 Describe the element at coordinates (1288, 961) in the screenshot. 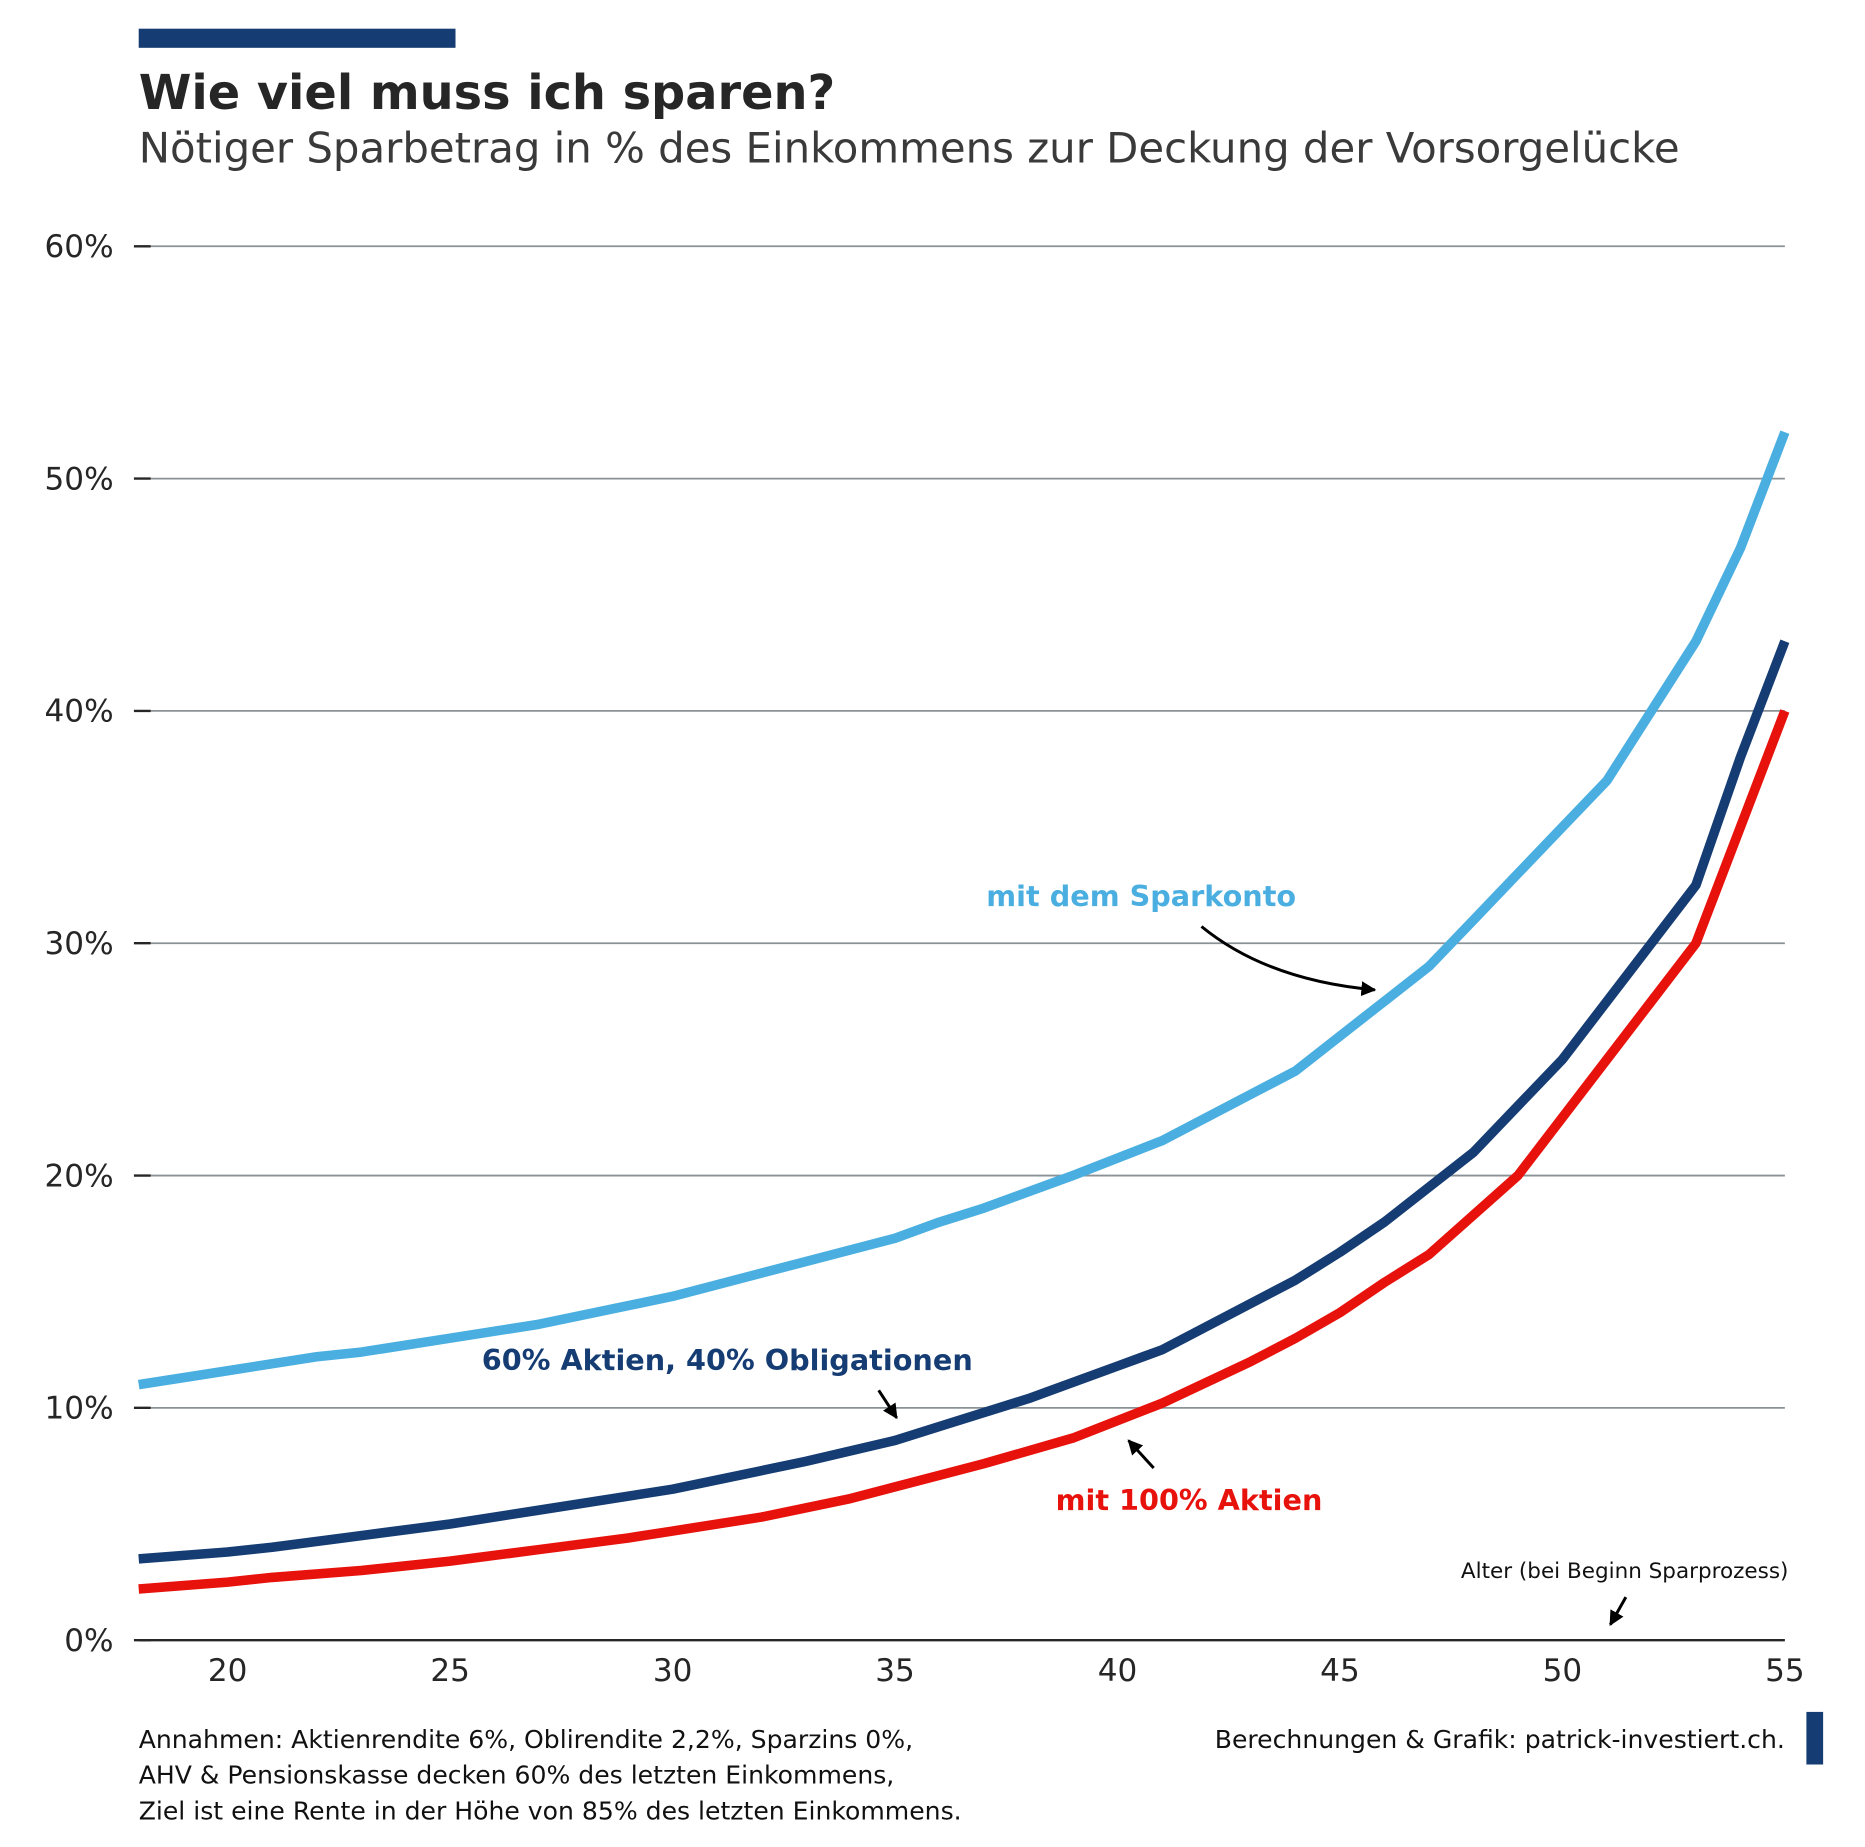

I see `arrow-sparkonto` at that location.